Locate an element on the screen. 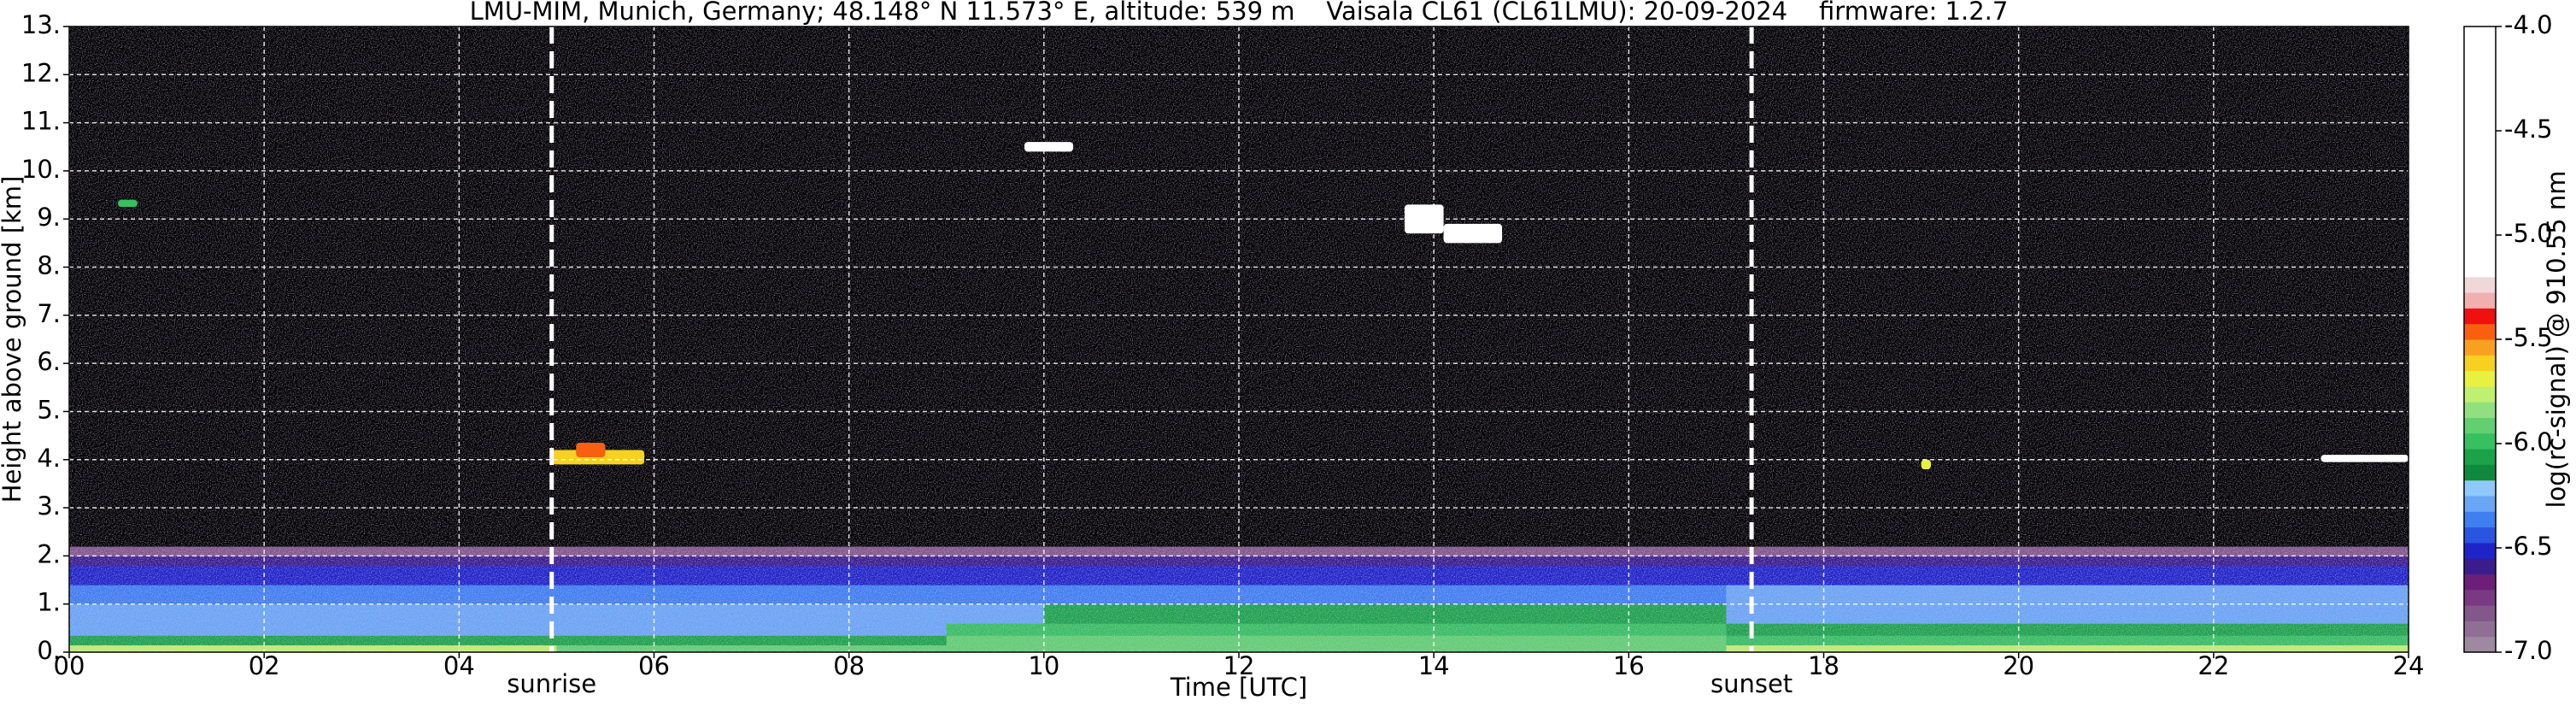 This screenshot has width=2576, height=706. y-tick-label: 2. is located at coordinates (49, 553).